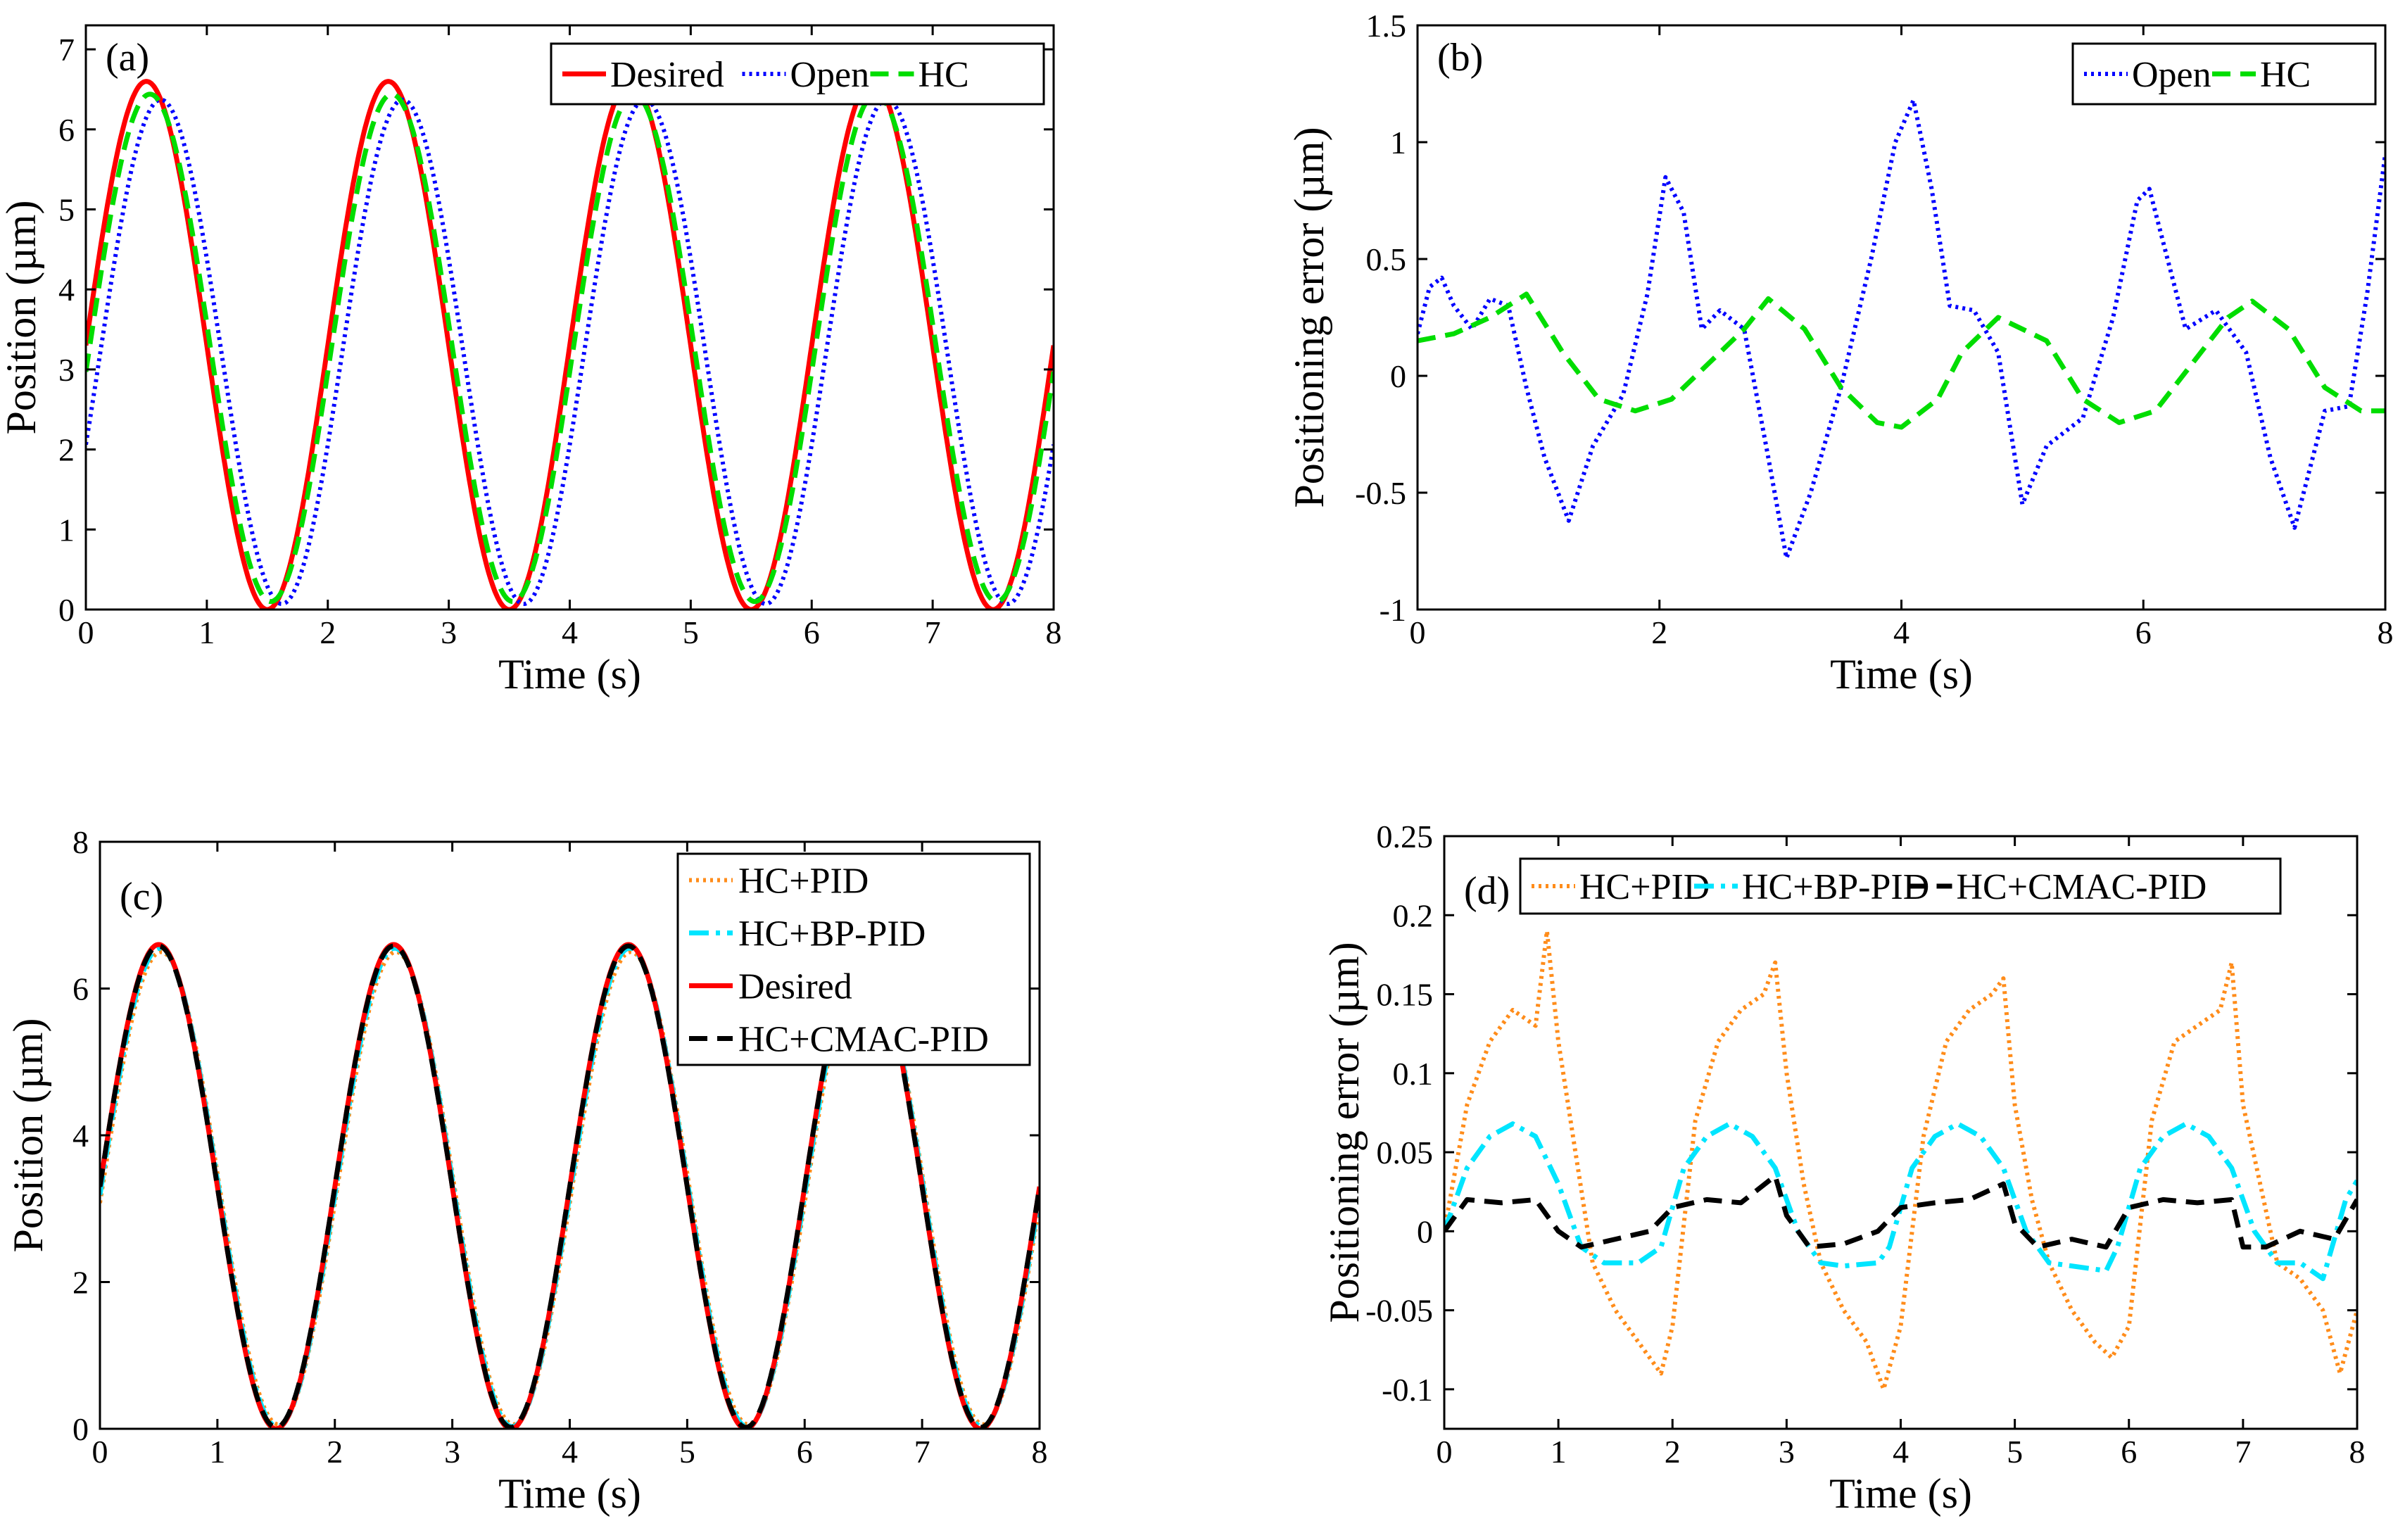  What do you see at coordinates (1835, 887) in the screenshot?
I see `legend-label: HC+BP-PID` at bounding box center [1835, 887].